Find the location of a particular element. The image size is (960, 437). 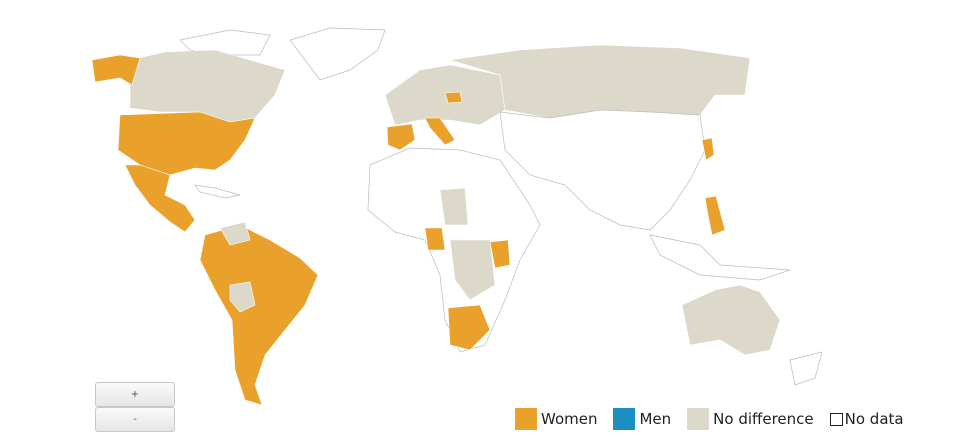

arctic-islands is located at coordinates (225, 42).